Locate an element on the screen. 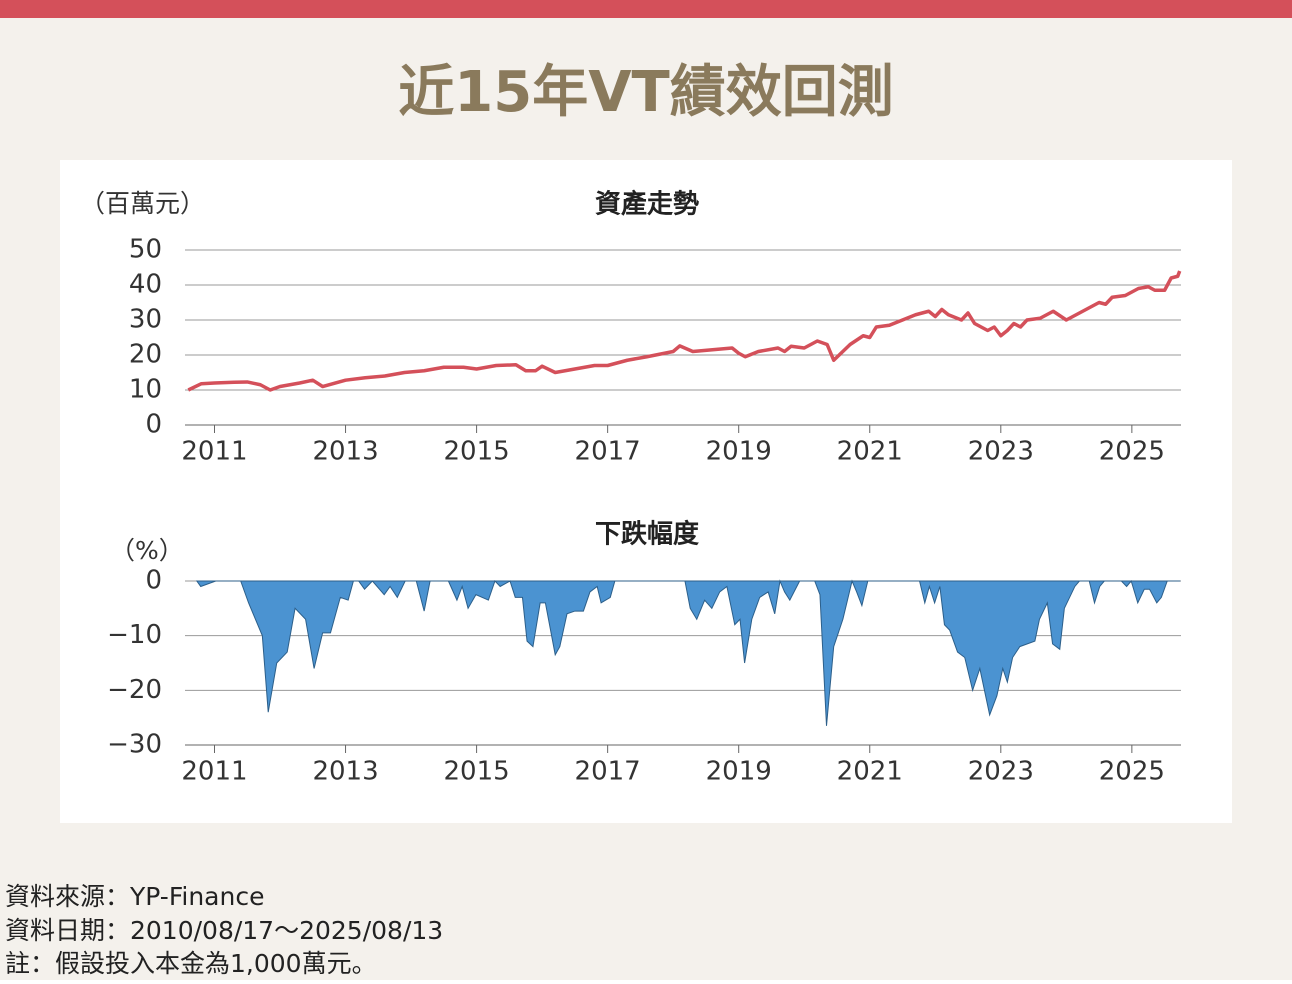  series-line is located at coordinates (684, 331).